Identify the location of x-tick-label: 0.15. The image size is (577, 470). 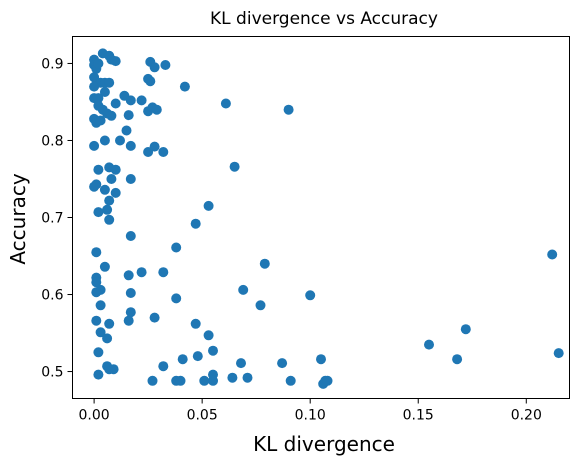
(418, 416).